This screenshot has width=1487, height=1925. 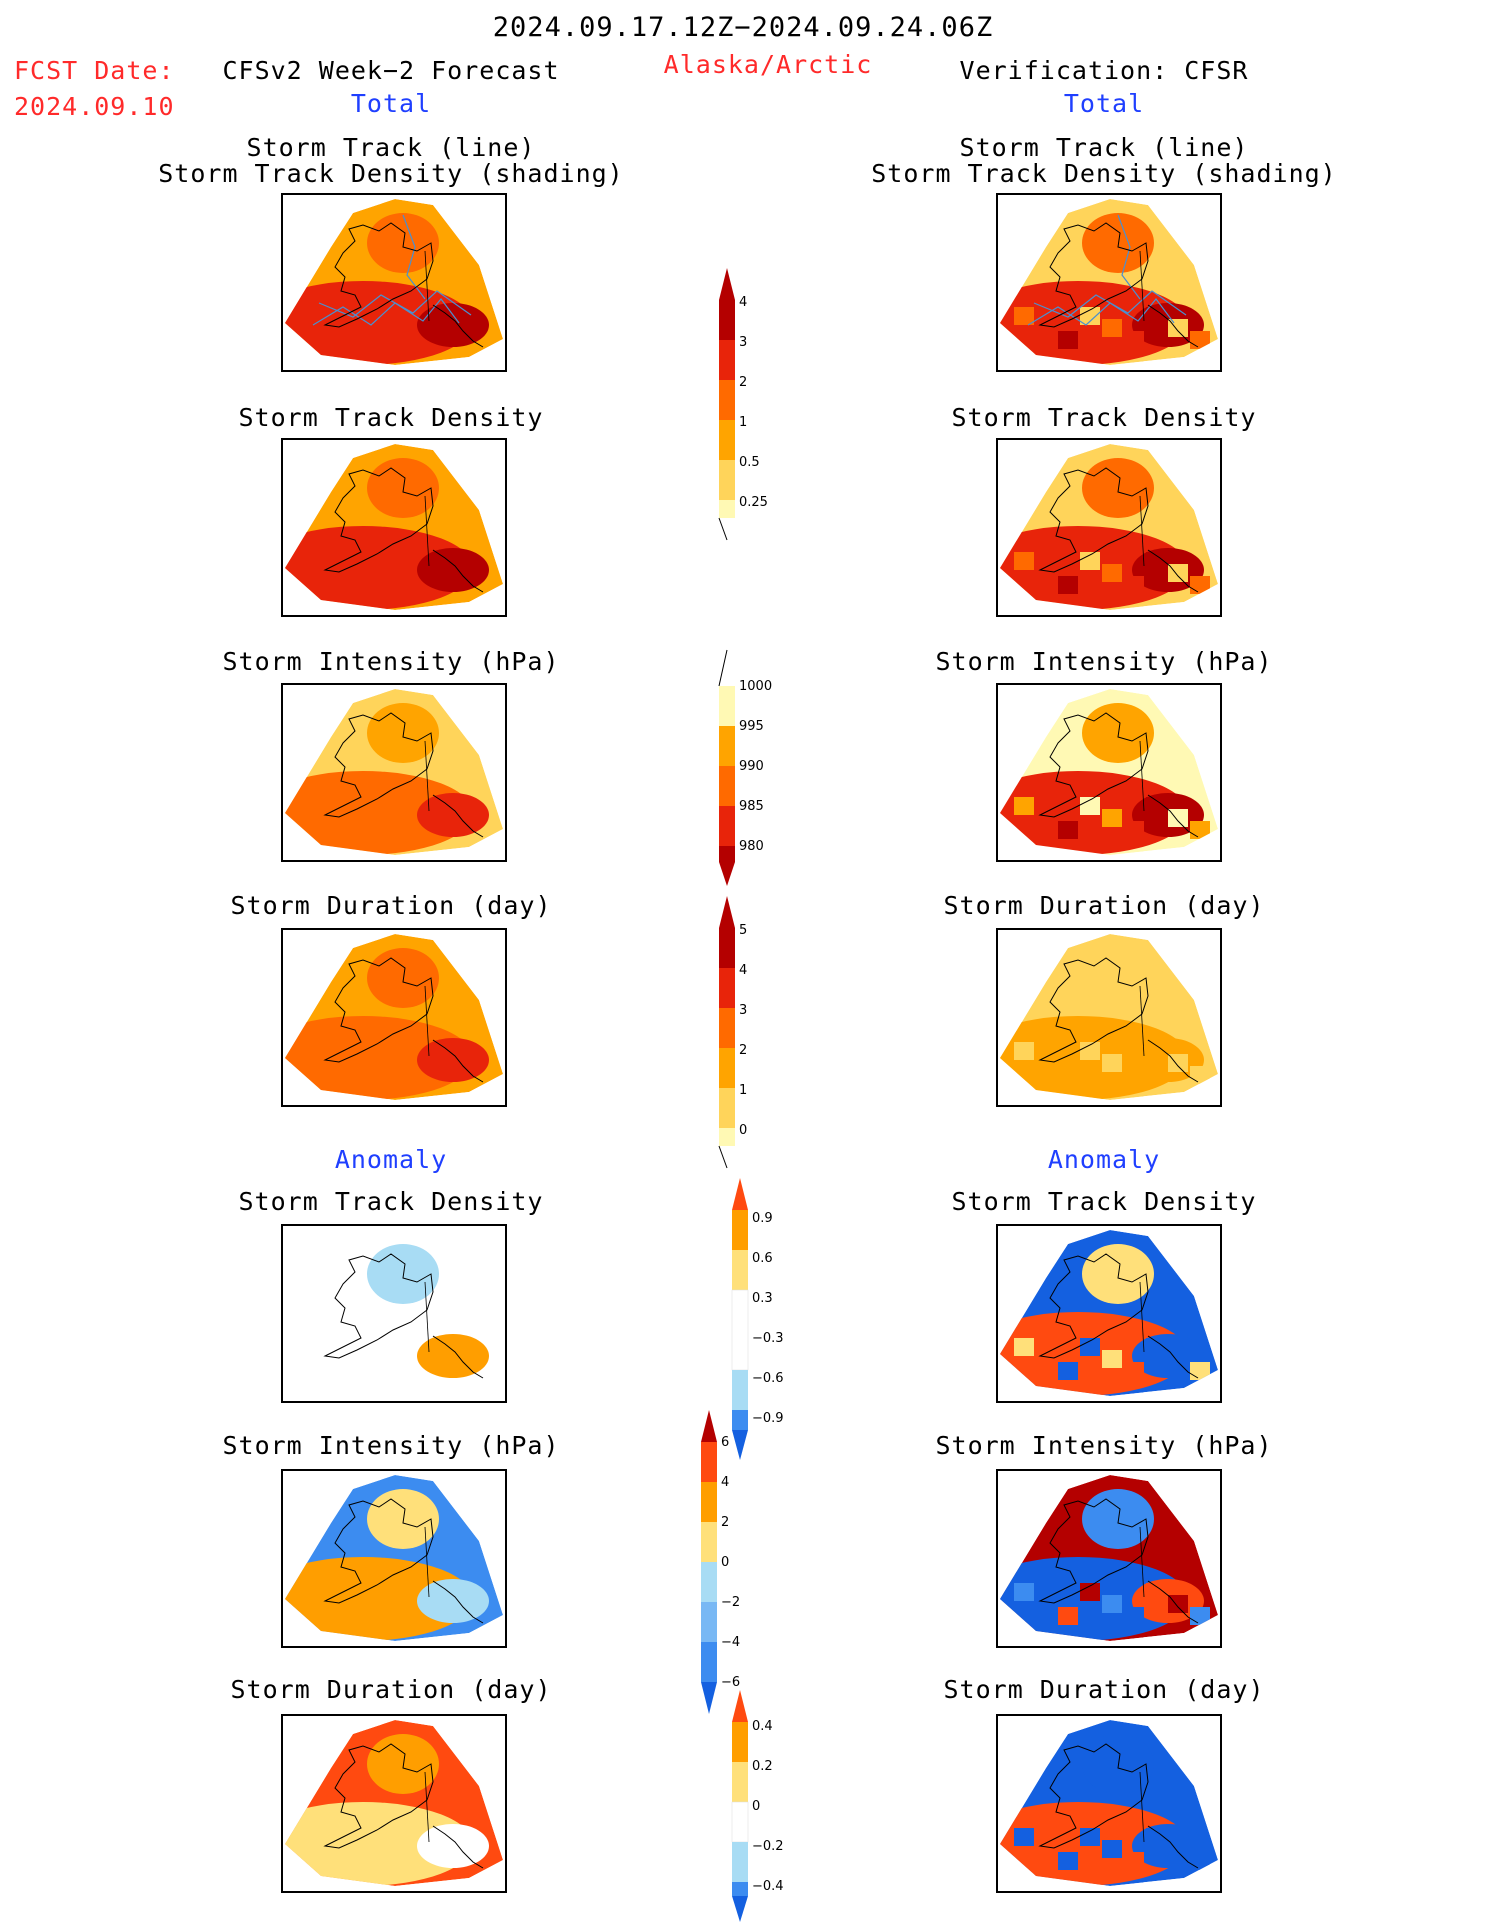 I want to click on cbar-intensity-anom-label: 4, so click(x=725, y=1482).